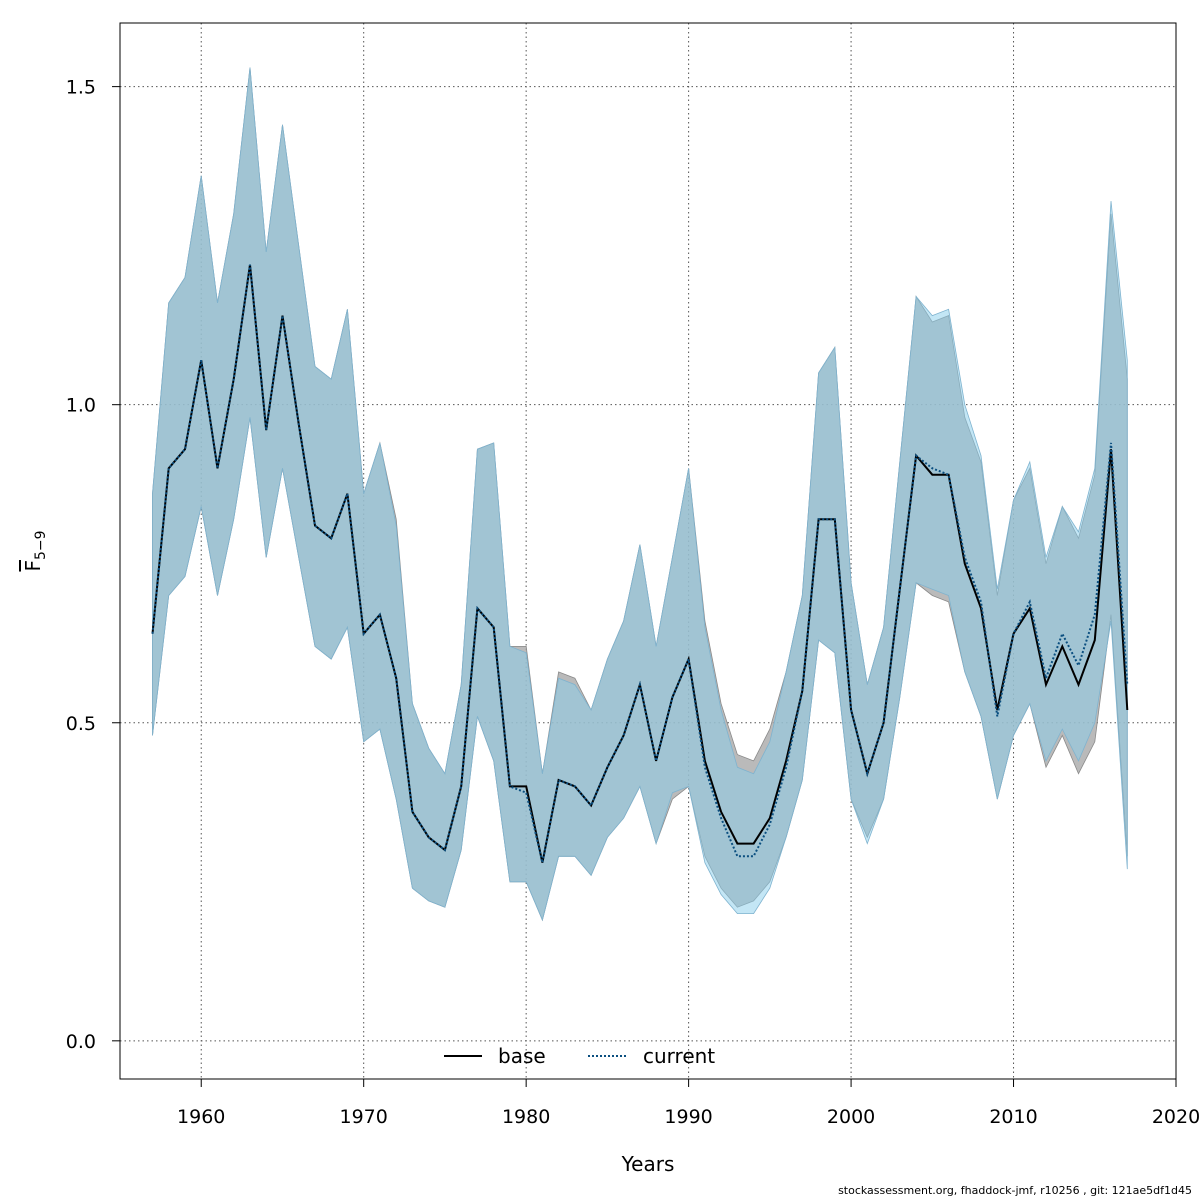 This screenshot has width=1200, height=1200. I want to click on y-tick-label: 0.5, so click(81, 724).